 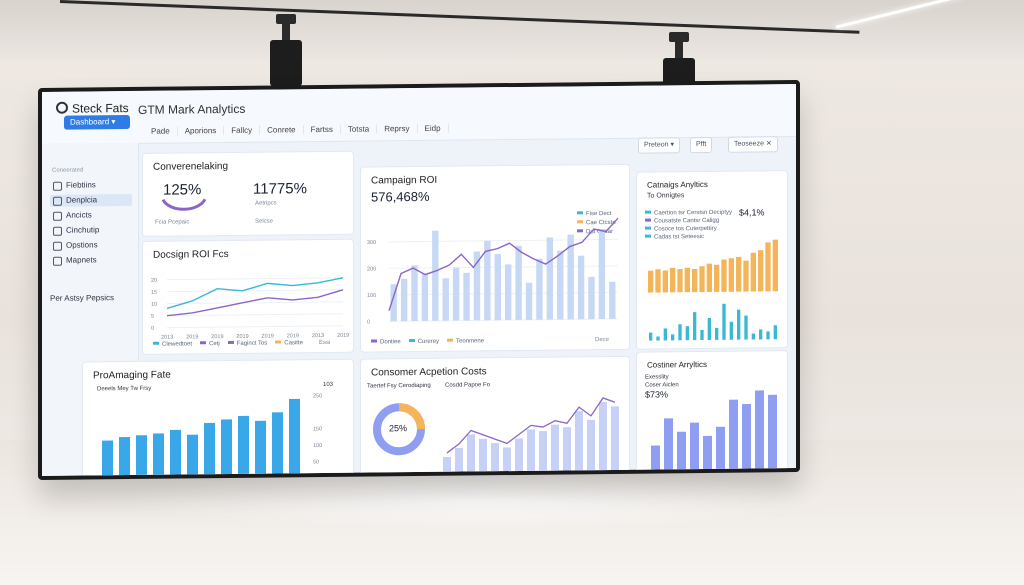 I want to click on legend-label: Clewedtoet, so click(x=177, y=344).